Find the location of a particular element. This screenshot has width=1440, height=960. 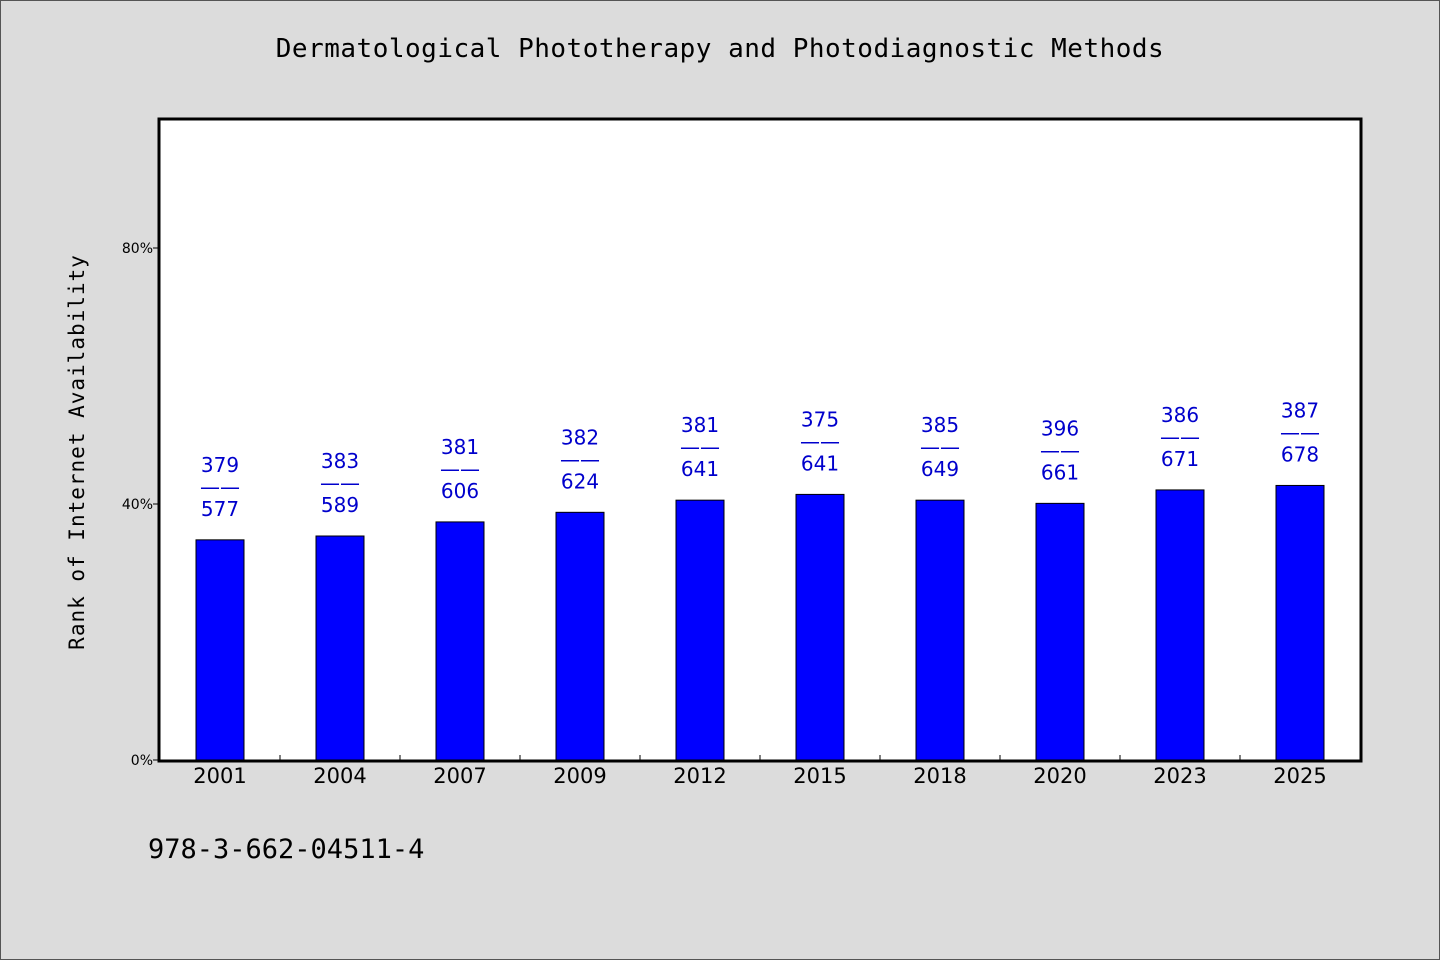

bar-2012 is located at coordinates (700, 630).